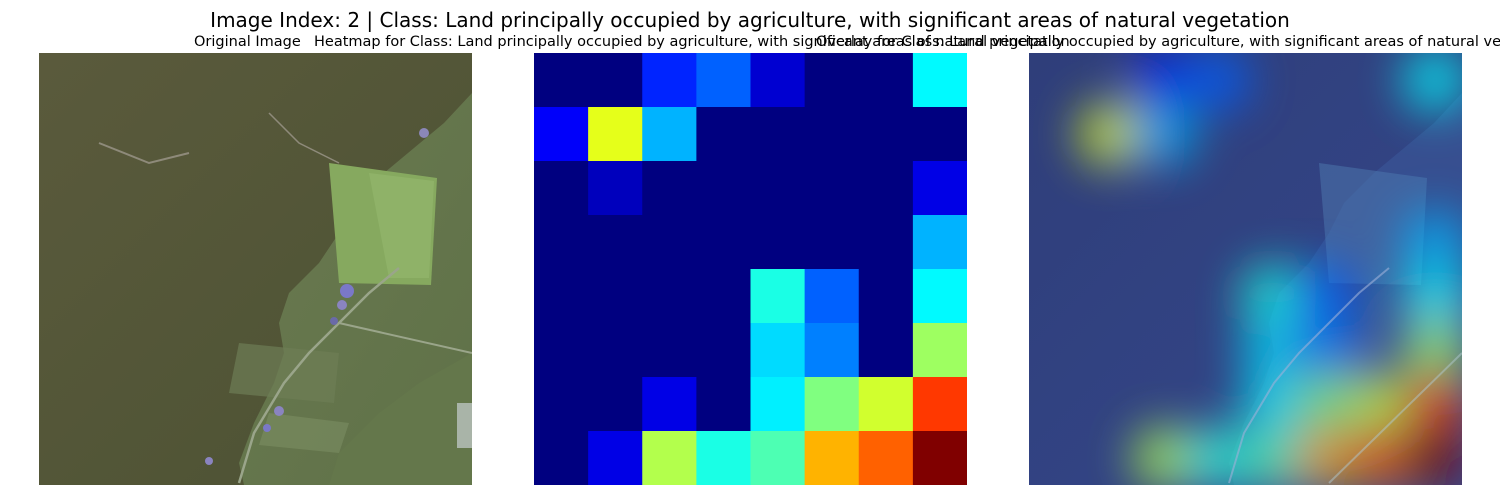  What do you see at coordinates (247, 42) in the screenshot?
I see `original-image-title: Original Image` at bounding box center [247, 42].